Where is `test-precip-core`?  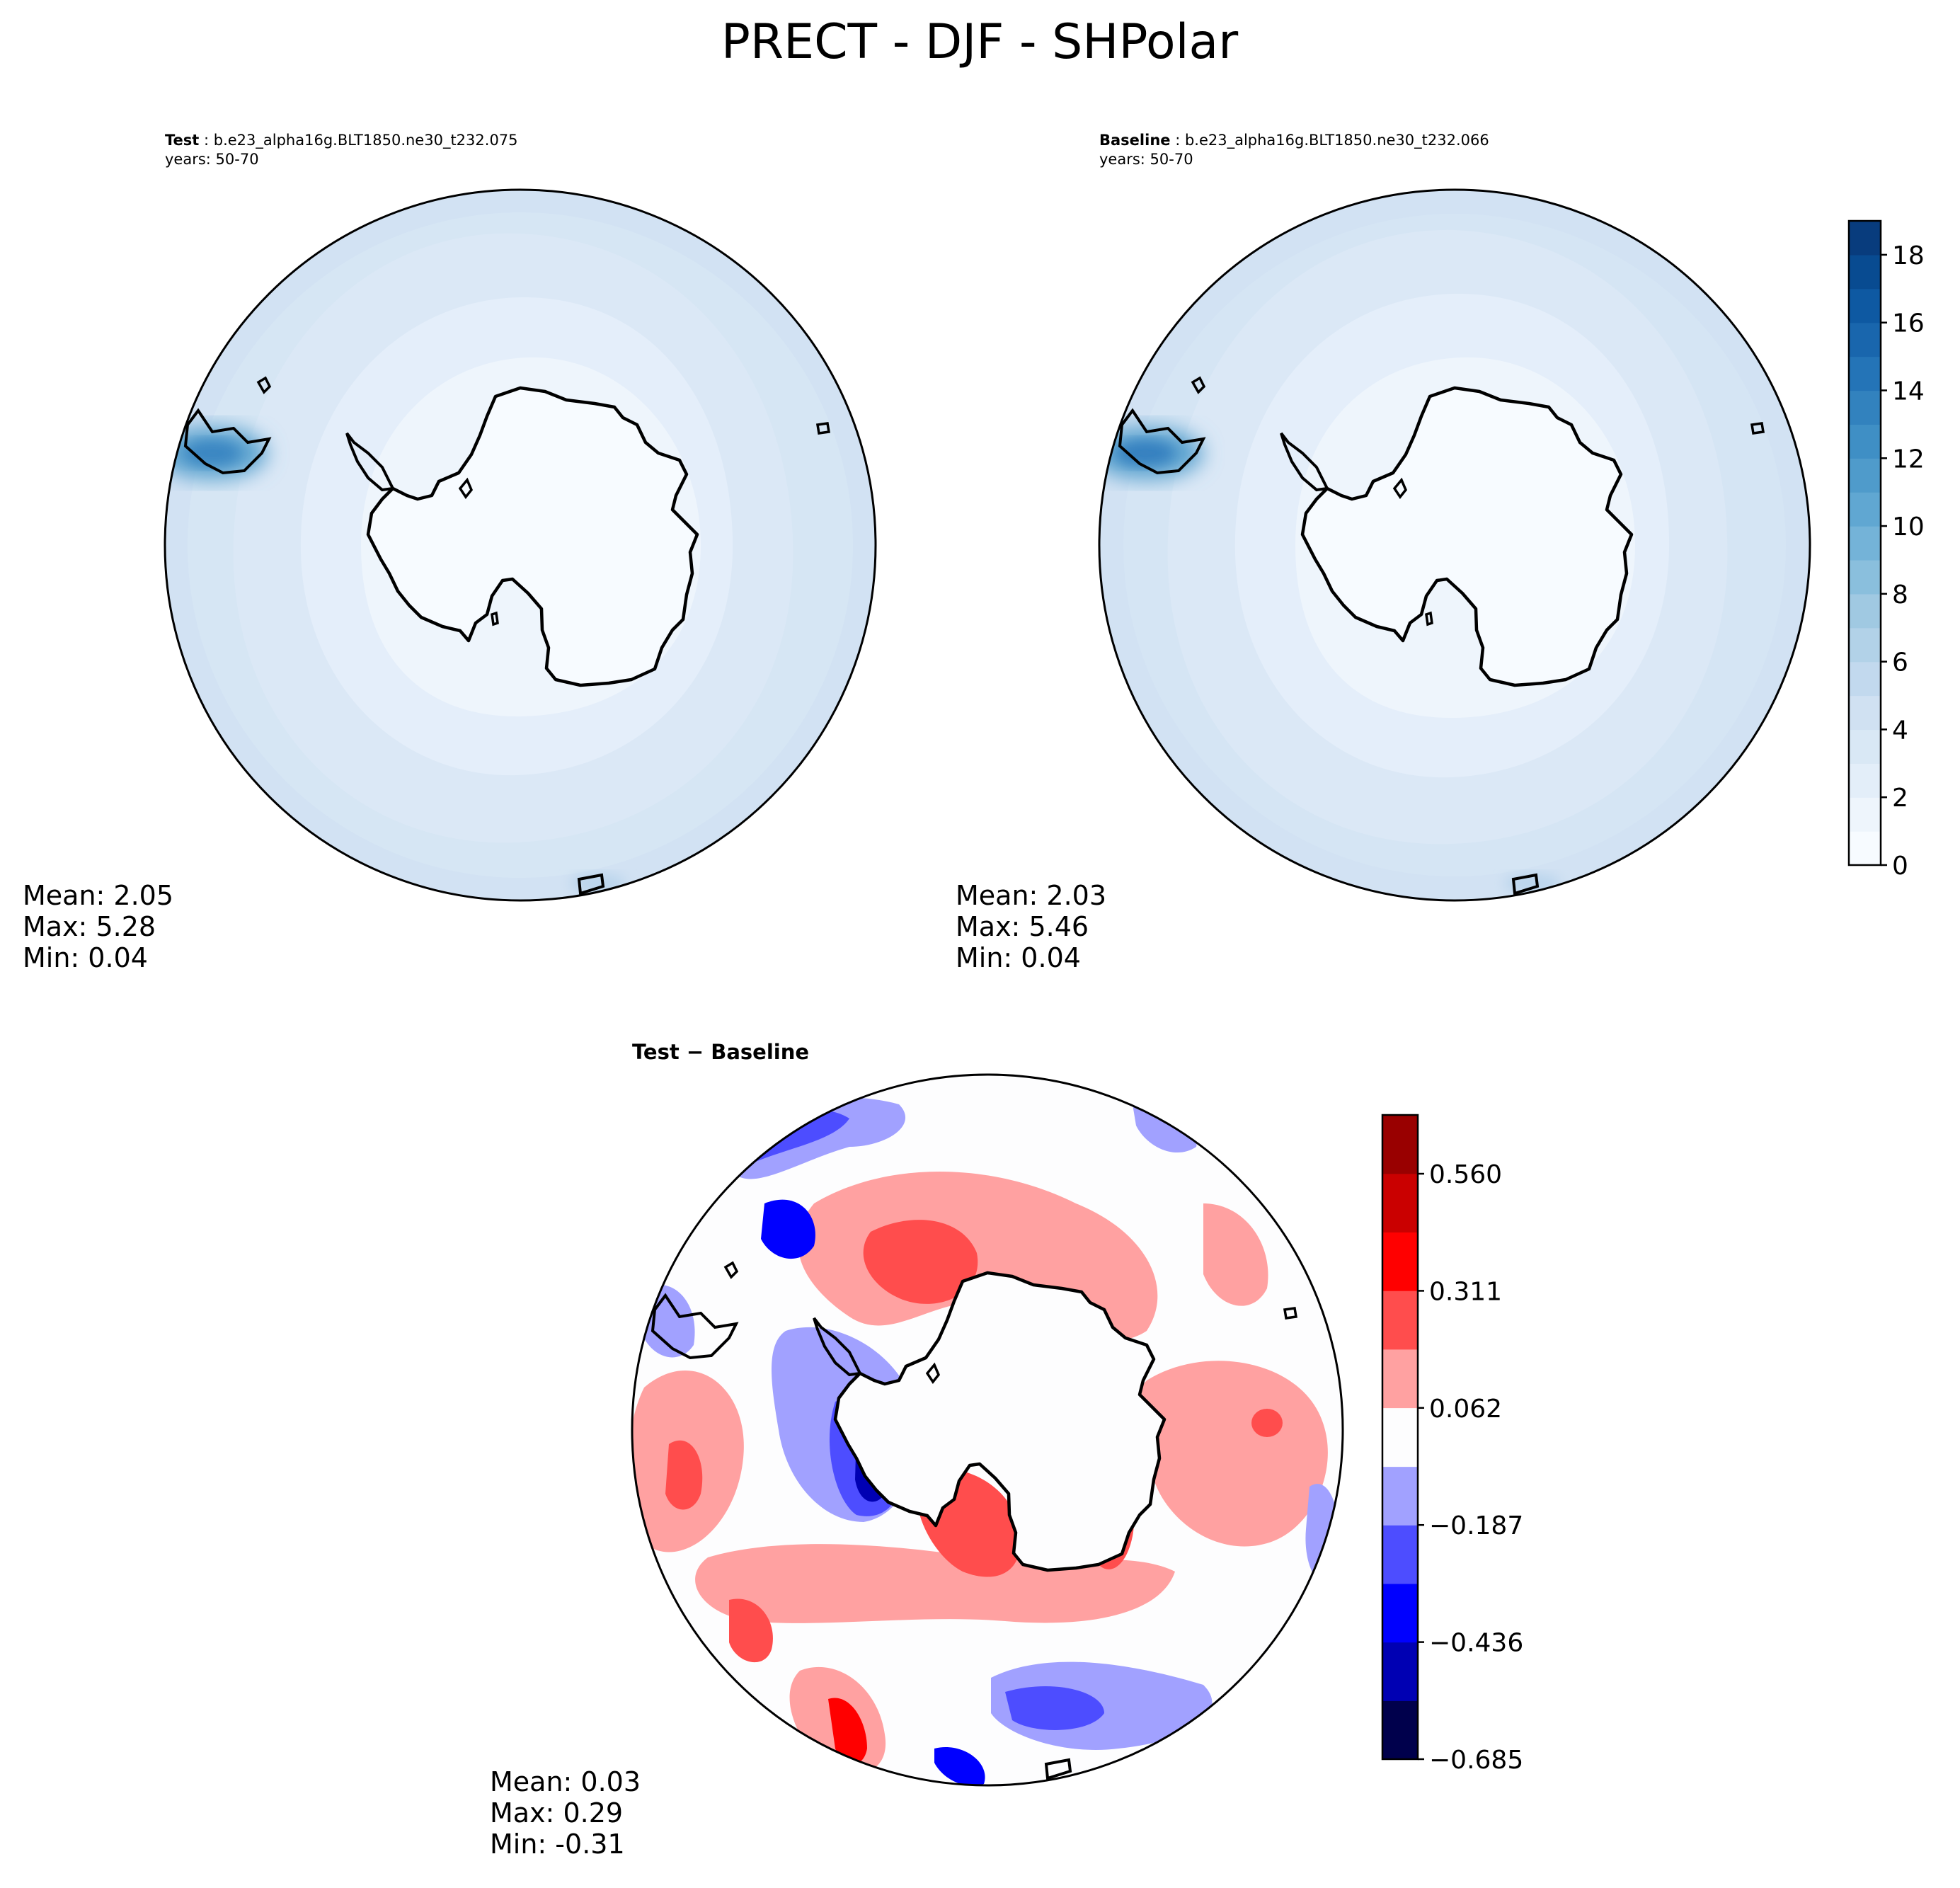
test-precip-core is located at coordinates (212, 453).